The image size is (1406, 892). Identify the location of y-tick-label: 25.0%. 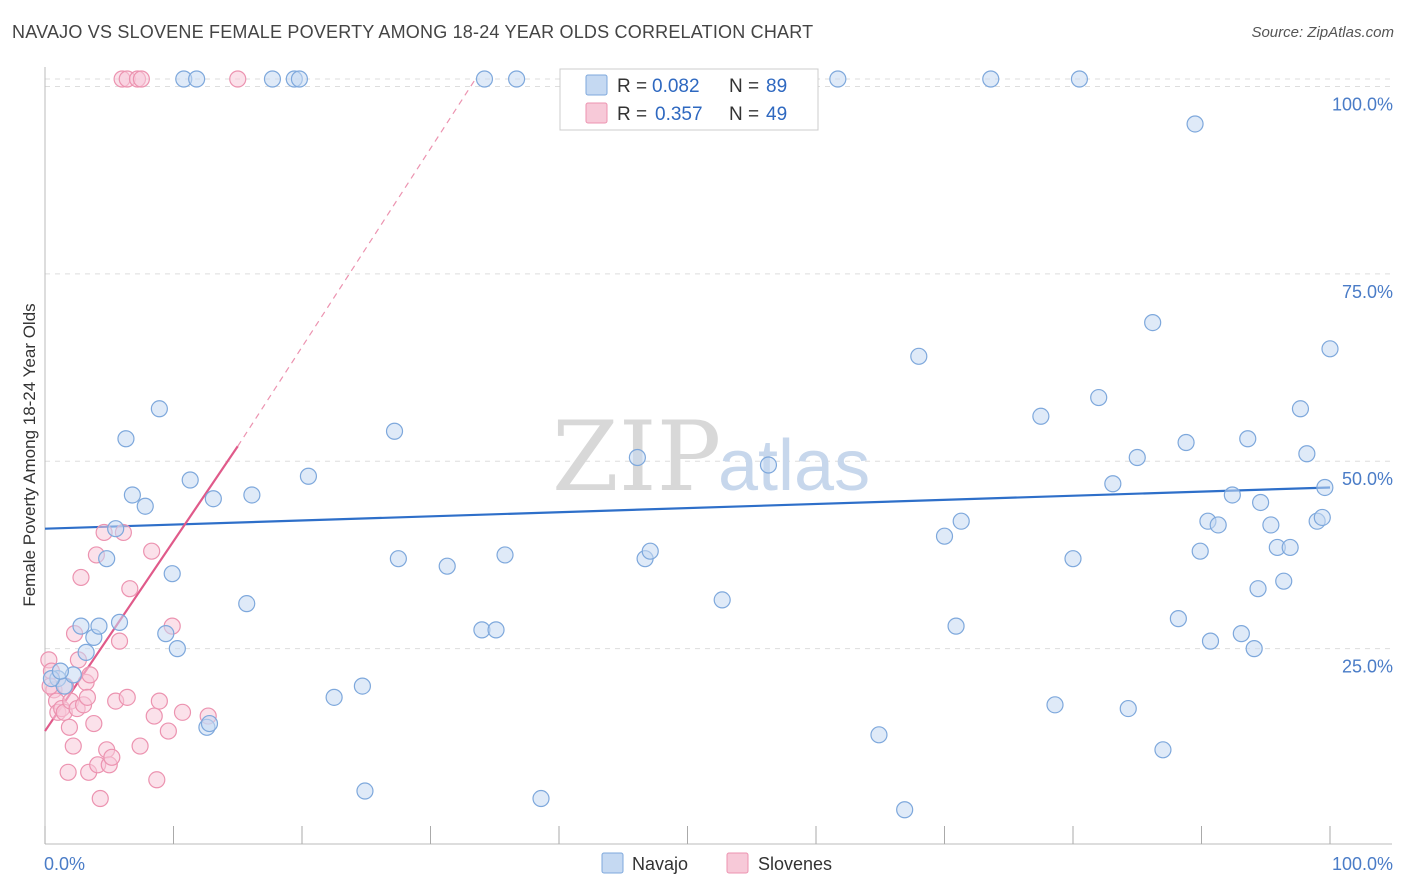
(1367, 667).